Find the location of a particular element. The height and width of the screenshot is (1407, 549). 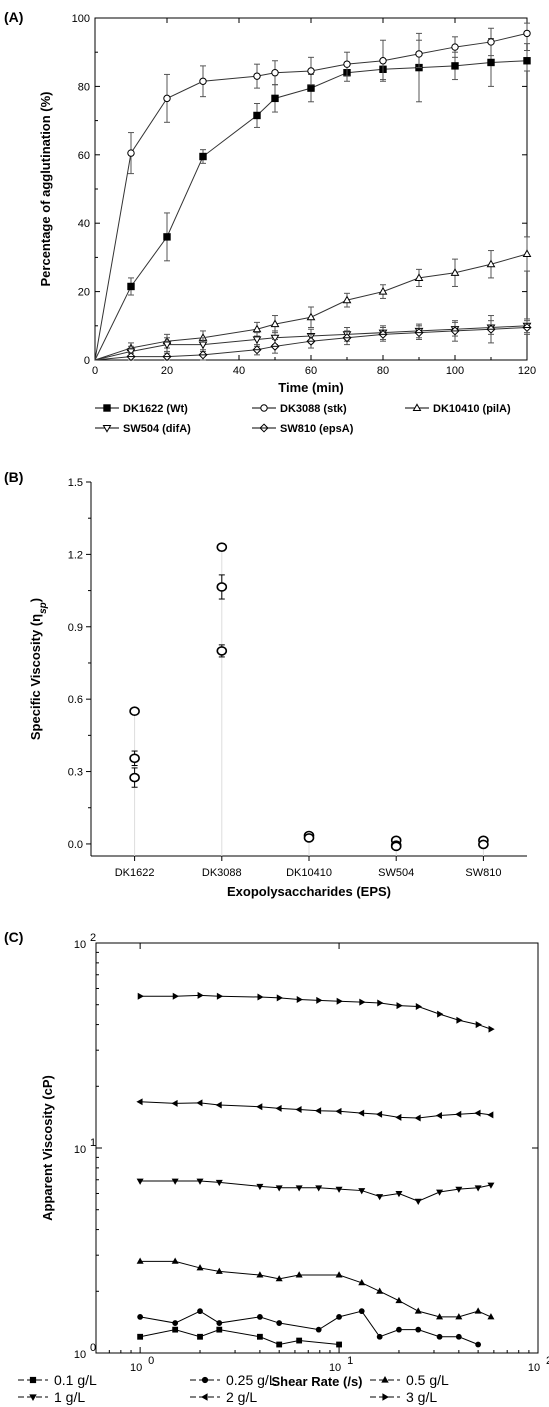

y-tick-label: 60 is located at coordinates (84, 156).